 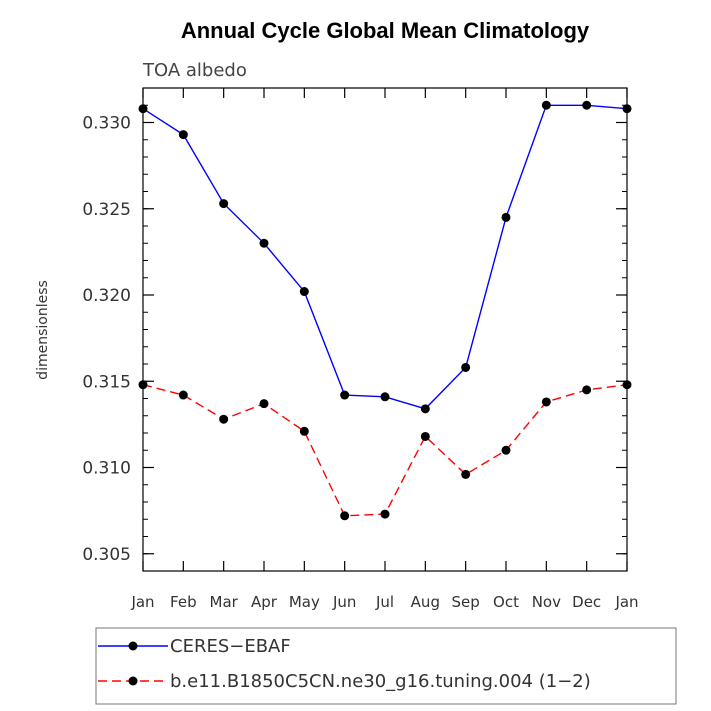 I want to click on y-axis-label: dimensionless, so click(x=43, y=330).